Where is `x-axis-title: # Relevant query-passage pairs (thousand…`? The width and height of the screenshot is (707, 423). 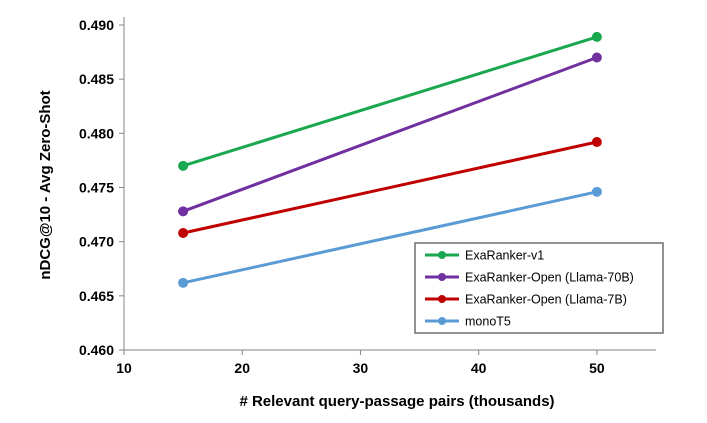
x-axis-title: # Relevant query-passage pairs (thousand… is located at coordinates (396, 401).